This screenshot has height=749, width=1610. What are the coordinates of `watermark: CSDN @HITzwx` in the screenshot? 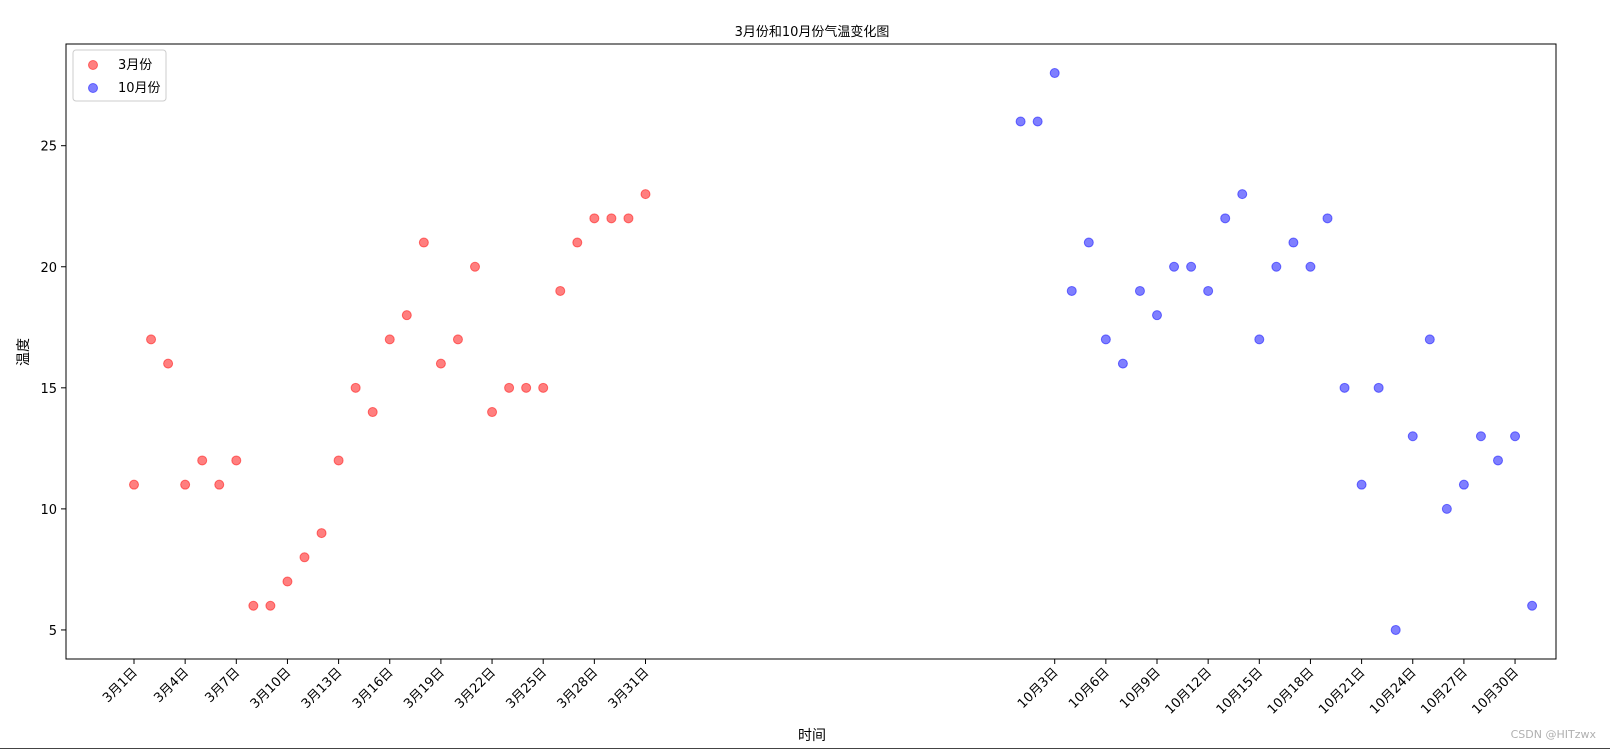 It's located at (1553, 734).